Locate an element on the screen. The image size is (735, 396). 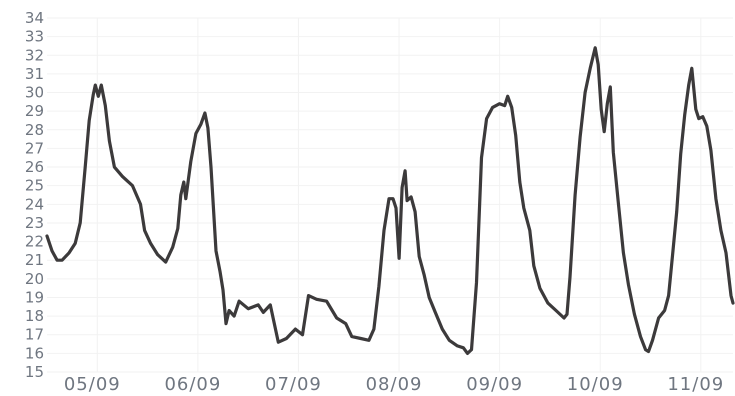
y-tick-label: 22 is located at coordinates (34, 242).